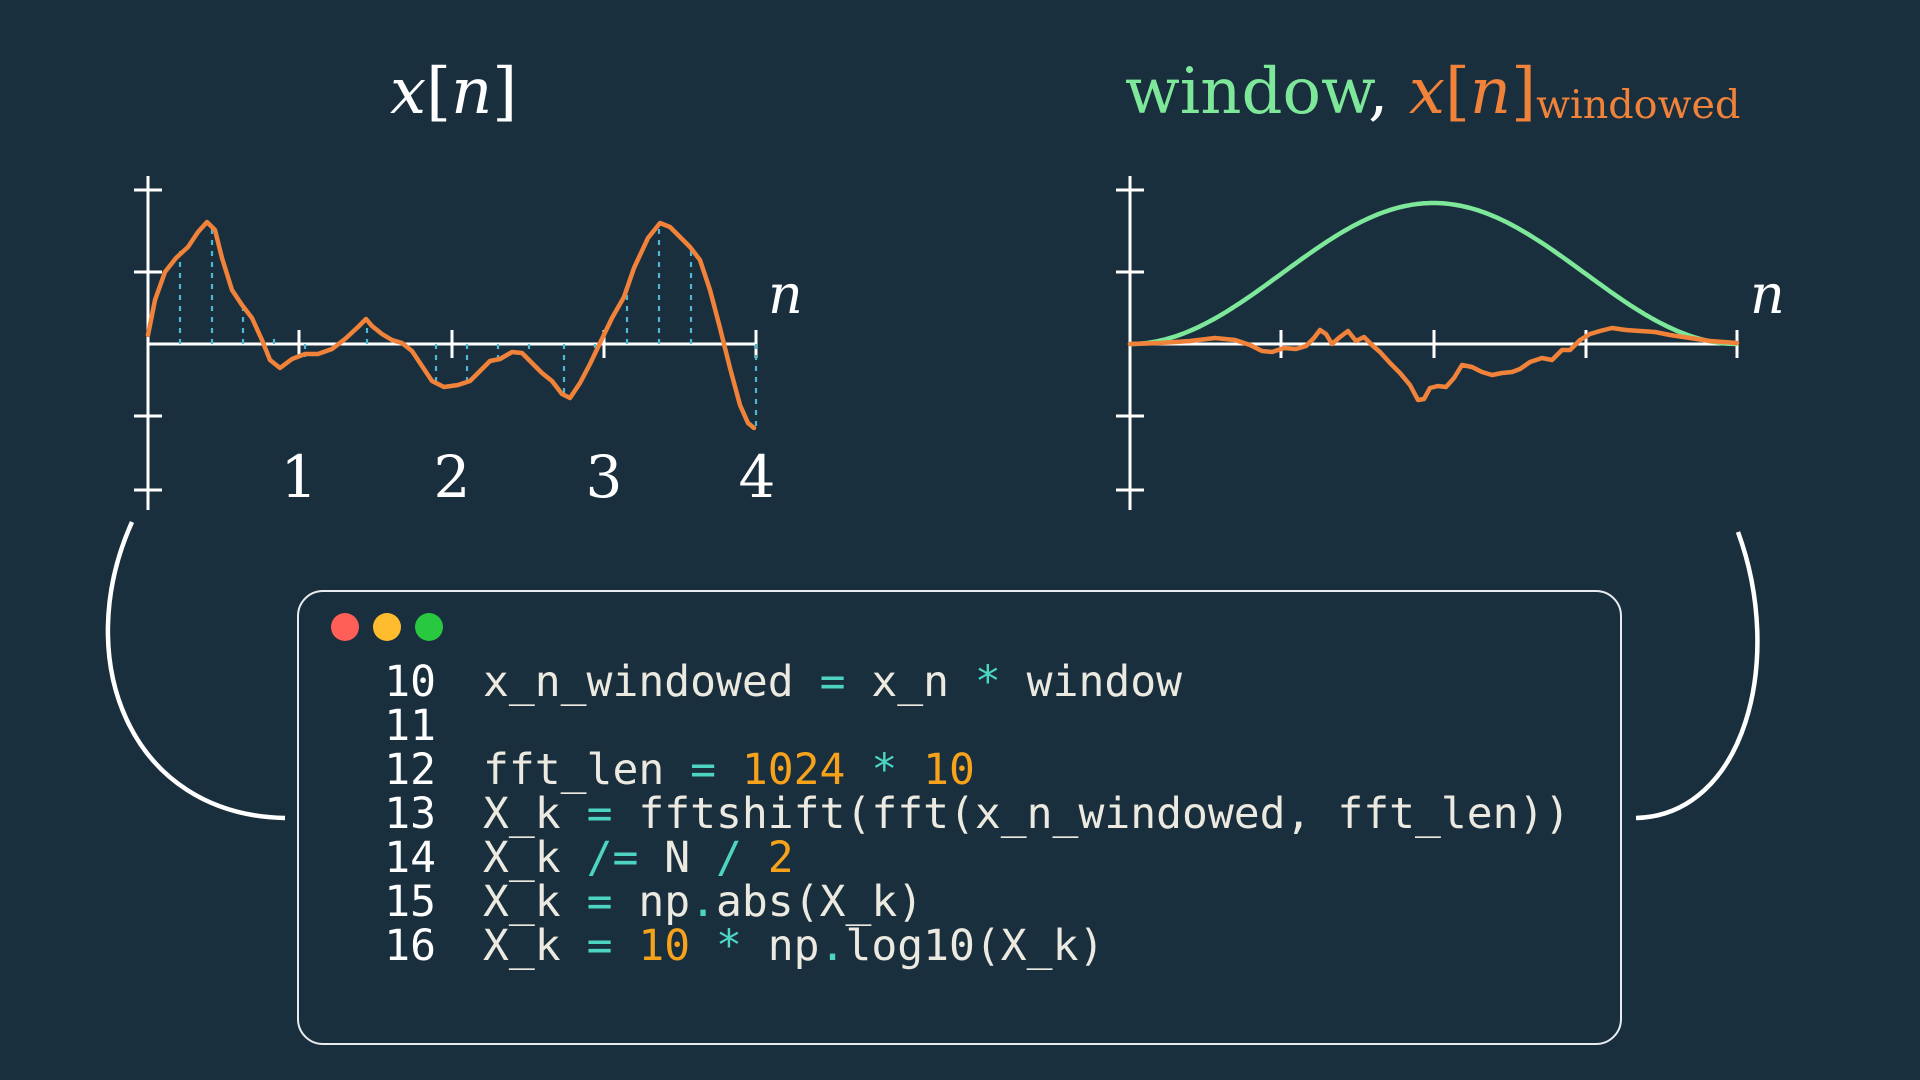 The image size is (1920, 1080). I want to click on maximize-dot-icon, so click(429, 627).